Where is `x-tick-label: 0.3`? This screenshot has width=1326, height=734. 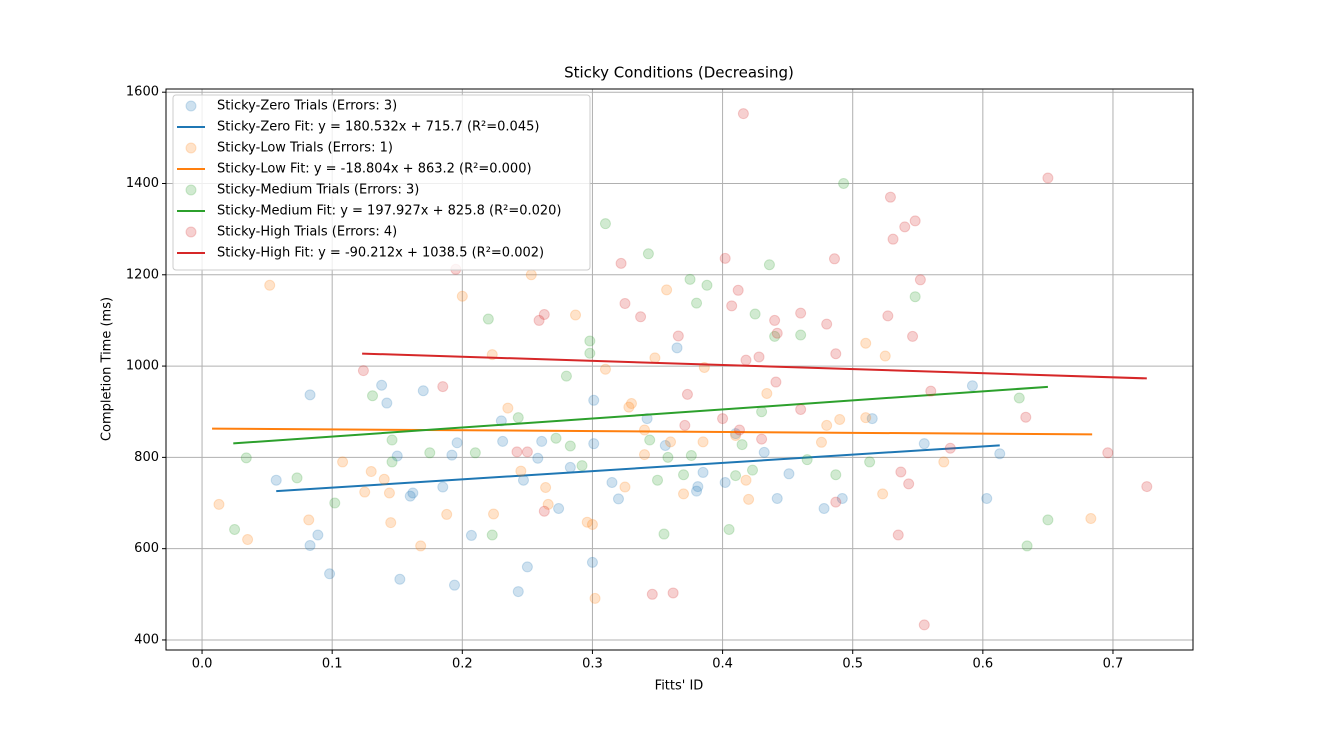 x-tick-label: 0.3 is located at coordinates (592, 664).